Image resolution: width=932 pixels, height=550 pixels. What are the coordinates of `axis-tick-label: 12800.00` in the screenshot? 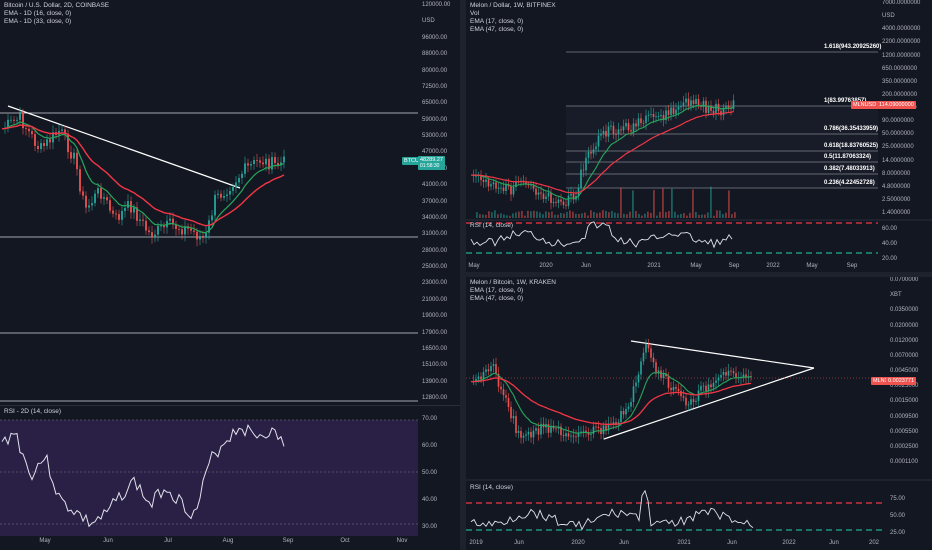 It's located at (434, 398).